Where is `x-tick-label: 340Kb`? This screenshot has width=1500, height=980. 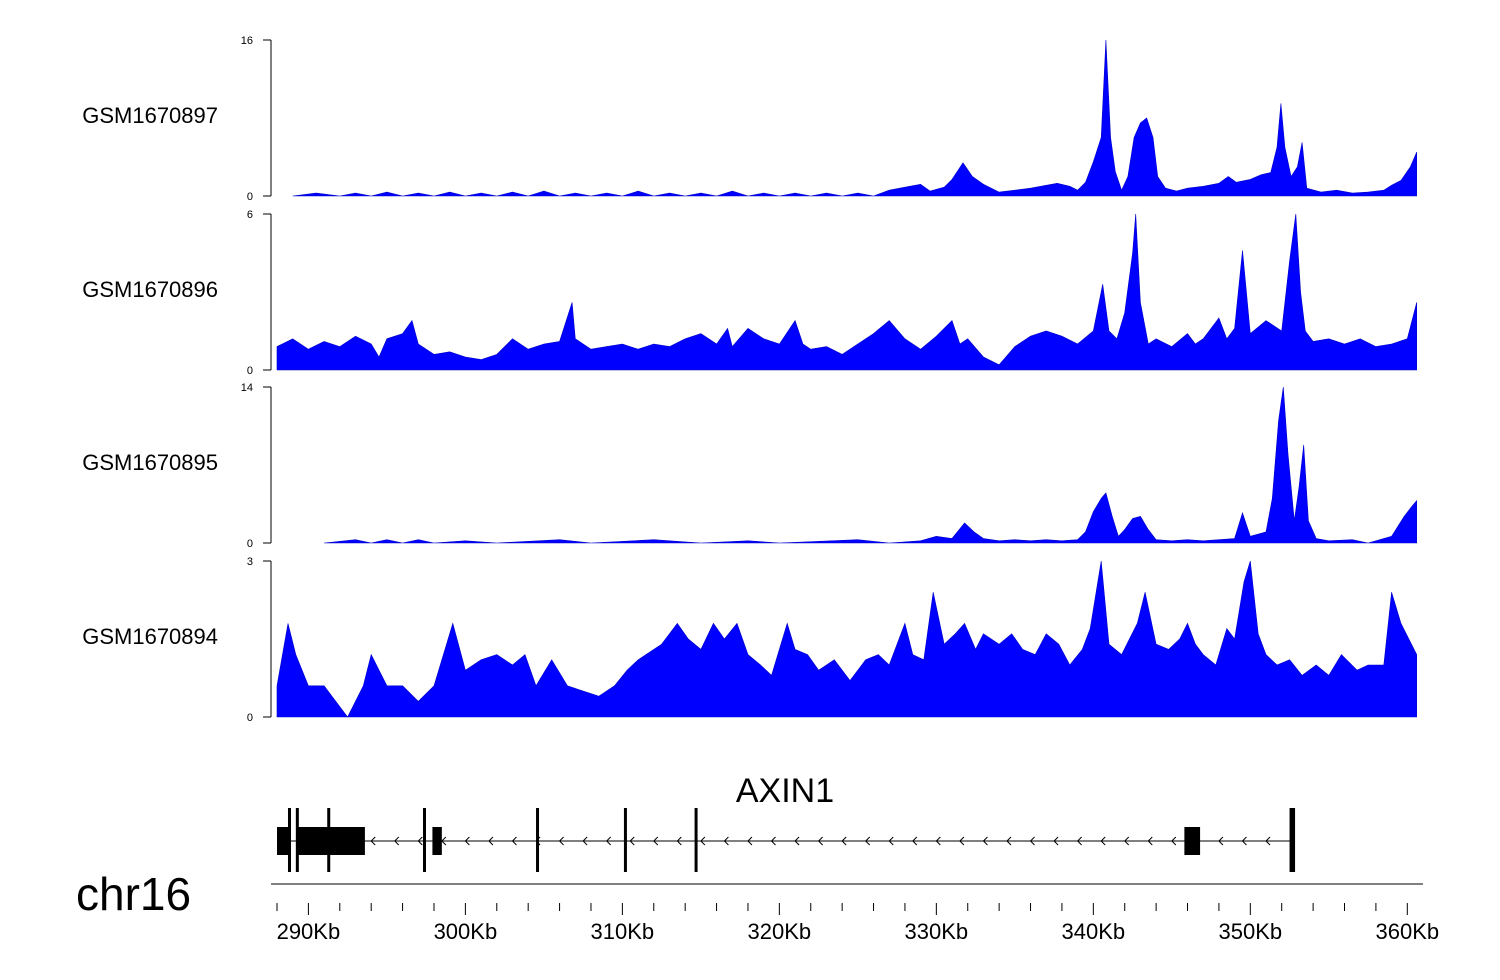
x-tick-label: 340Kb is located at coordinates (1094, 931).